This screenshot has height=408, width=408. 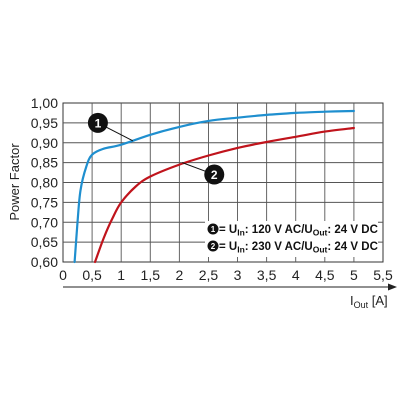 I want to click on x-tick-label: 1, so click(x=121, y=275).